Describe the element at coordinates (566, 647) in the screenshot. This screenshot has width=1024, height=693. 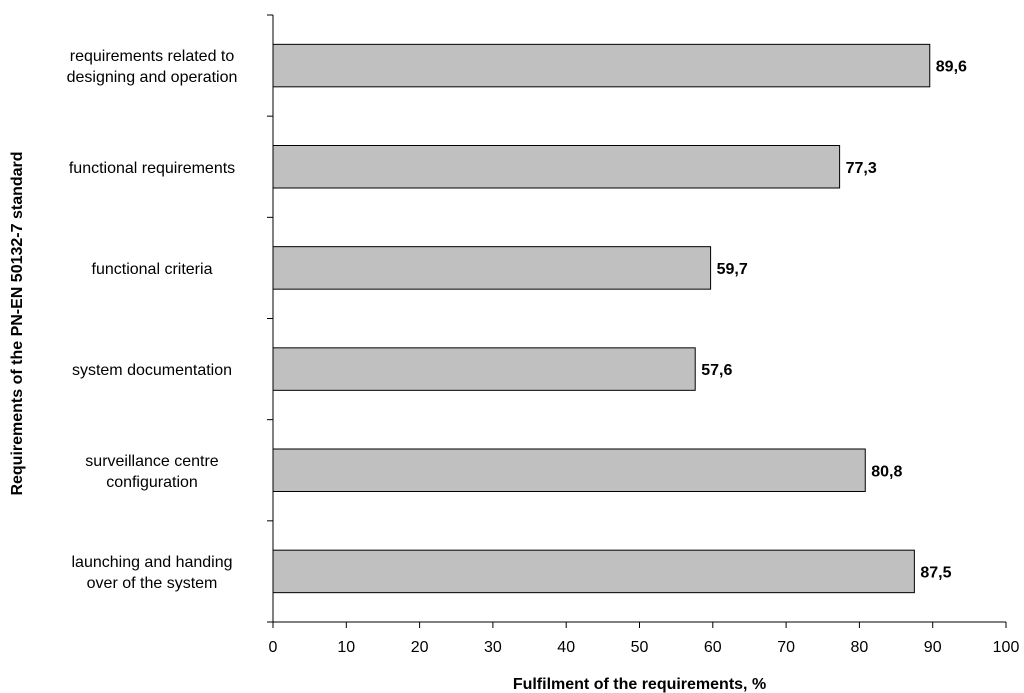
I see `x-tick-label: 40` at that location.